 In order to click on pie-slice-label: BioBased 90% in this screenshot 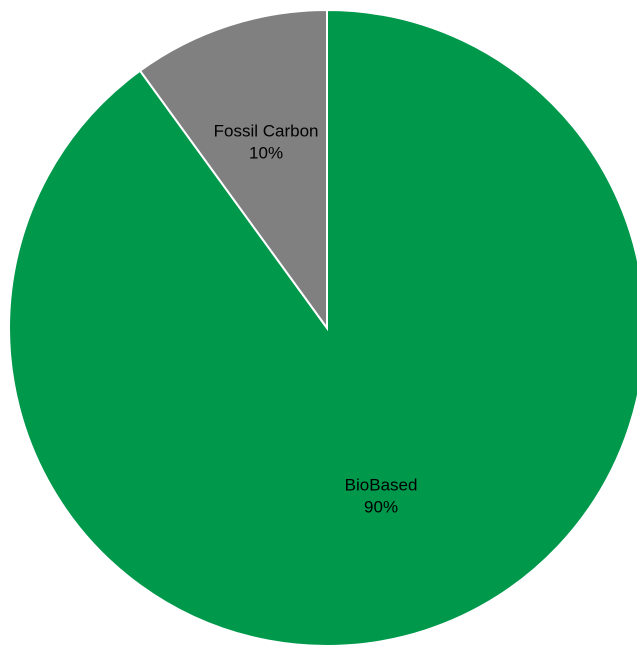, I will do `click(381, 495)`.